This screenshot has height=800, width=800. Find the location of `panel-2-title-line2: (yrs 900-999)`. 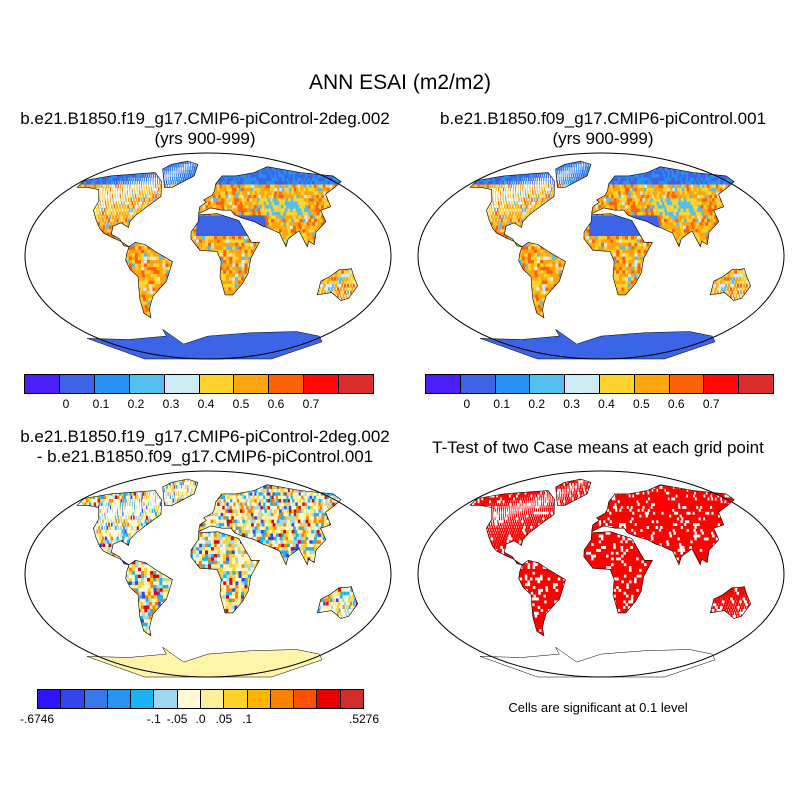

panel-2-title-line2: (yrs 900-999) is located at coordinates (599, 139).